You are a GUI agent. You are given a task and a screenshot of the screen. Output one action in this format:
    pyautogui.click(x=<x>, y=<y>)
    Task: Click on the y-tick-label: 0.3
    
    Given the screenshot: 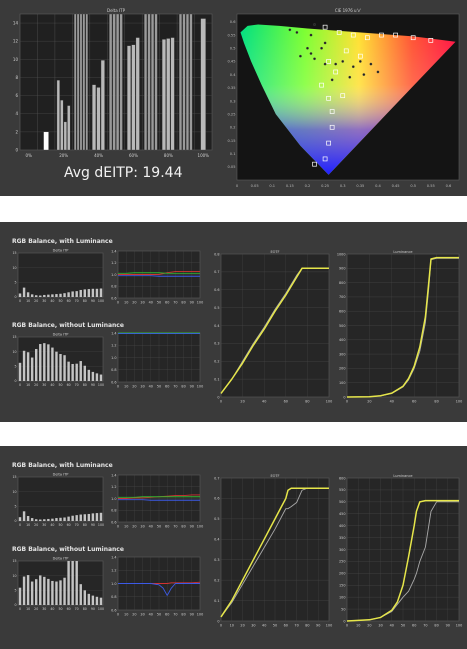 What is the action you would take?
    pyautogui.click(x=216, y=344)
    